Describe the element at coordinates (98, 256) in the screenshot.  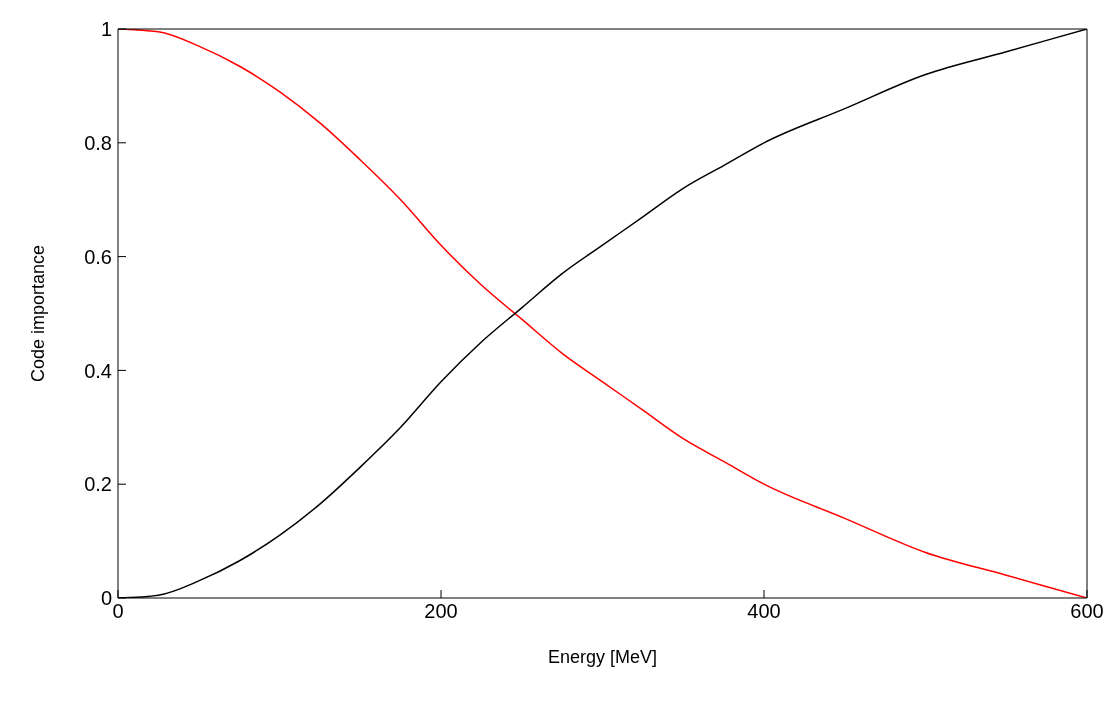
I see `y-tick-label: 0.6` at that location.